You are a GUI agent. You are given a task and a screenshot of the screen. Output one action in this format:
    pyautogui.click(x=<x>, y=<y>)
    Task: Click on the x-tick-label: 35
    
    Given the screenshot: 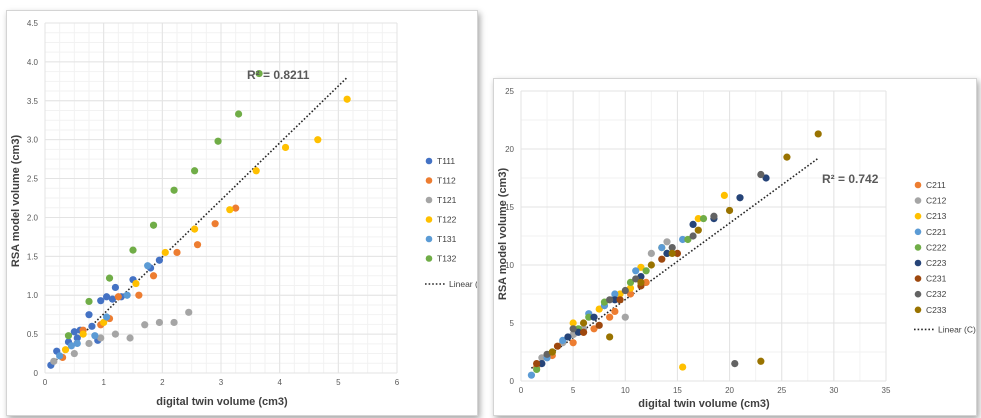 What is the action you would take?
    pyautogui.click(x=886, y=390)
    